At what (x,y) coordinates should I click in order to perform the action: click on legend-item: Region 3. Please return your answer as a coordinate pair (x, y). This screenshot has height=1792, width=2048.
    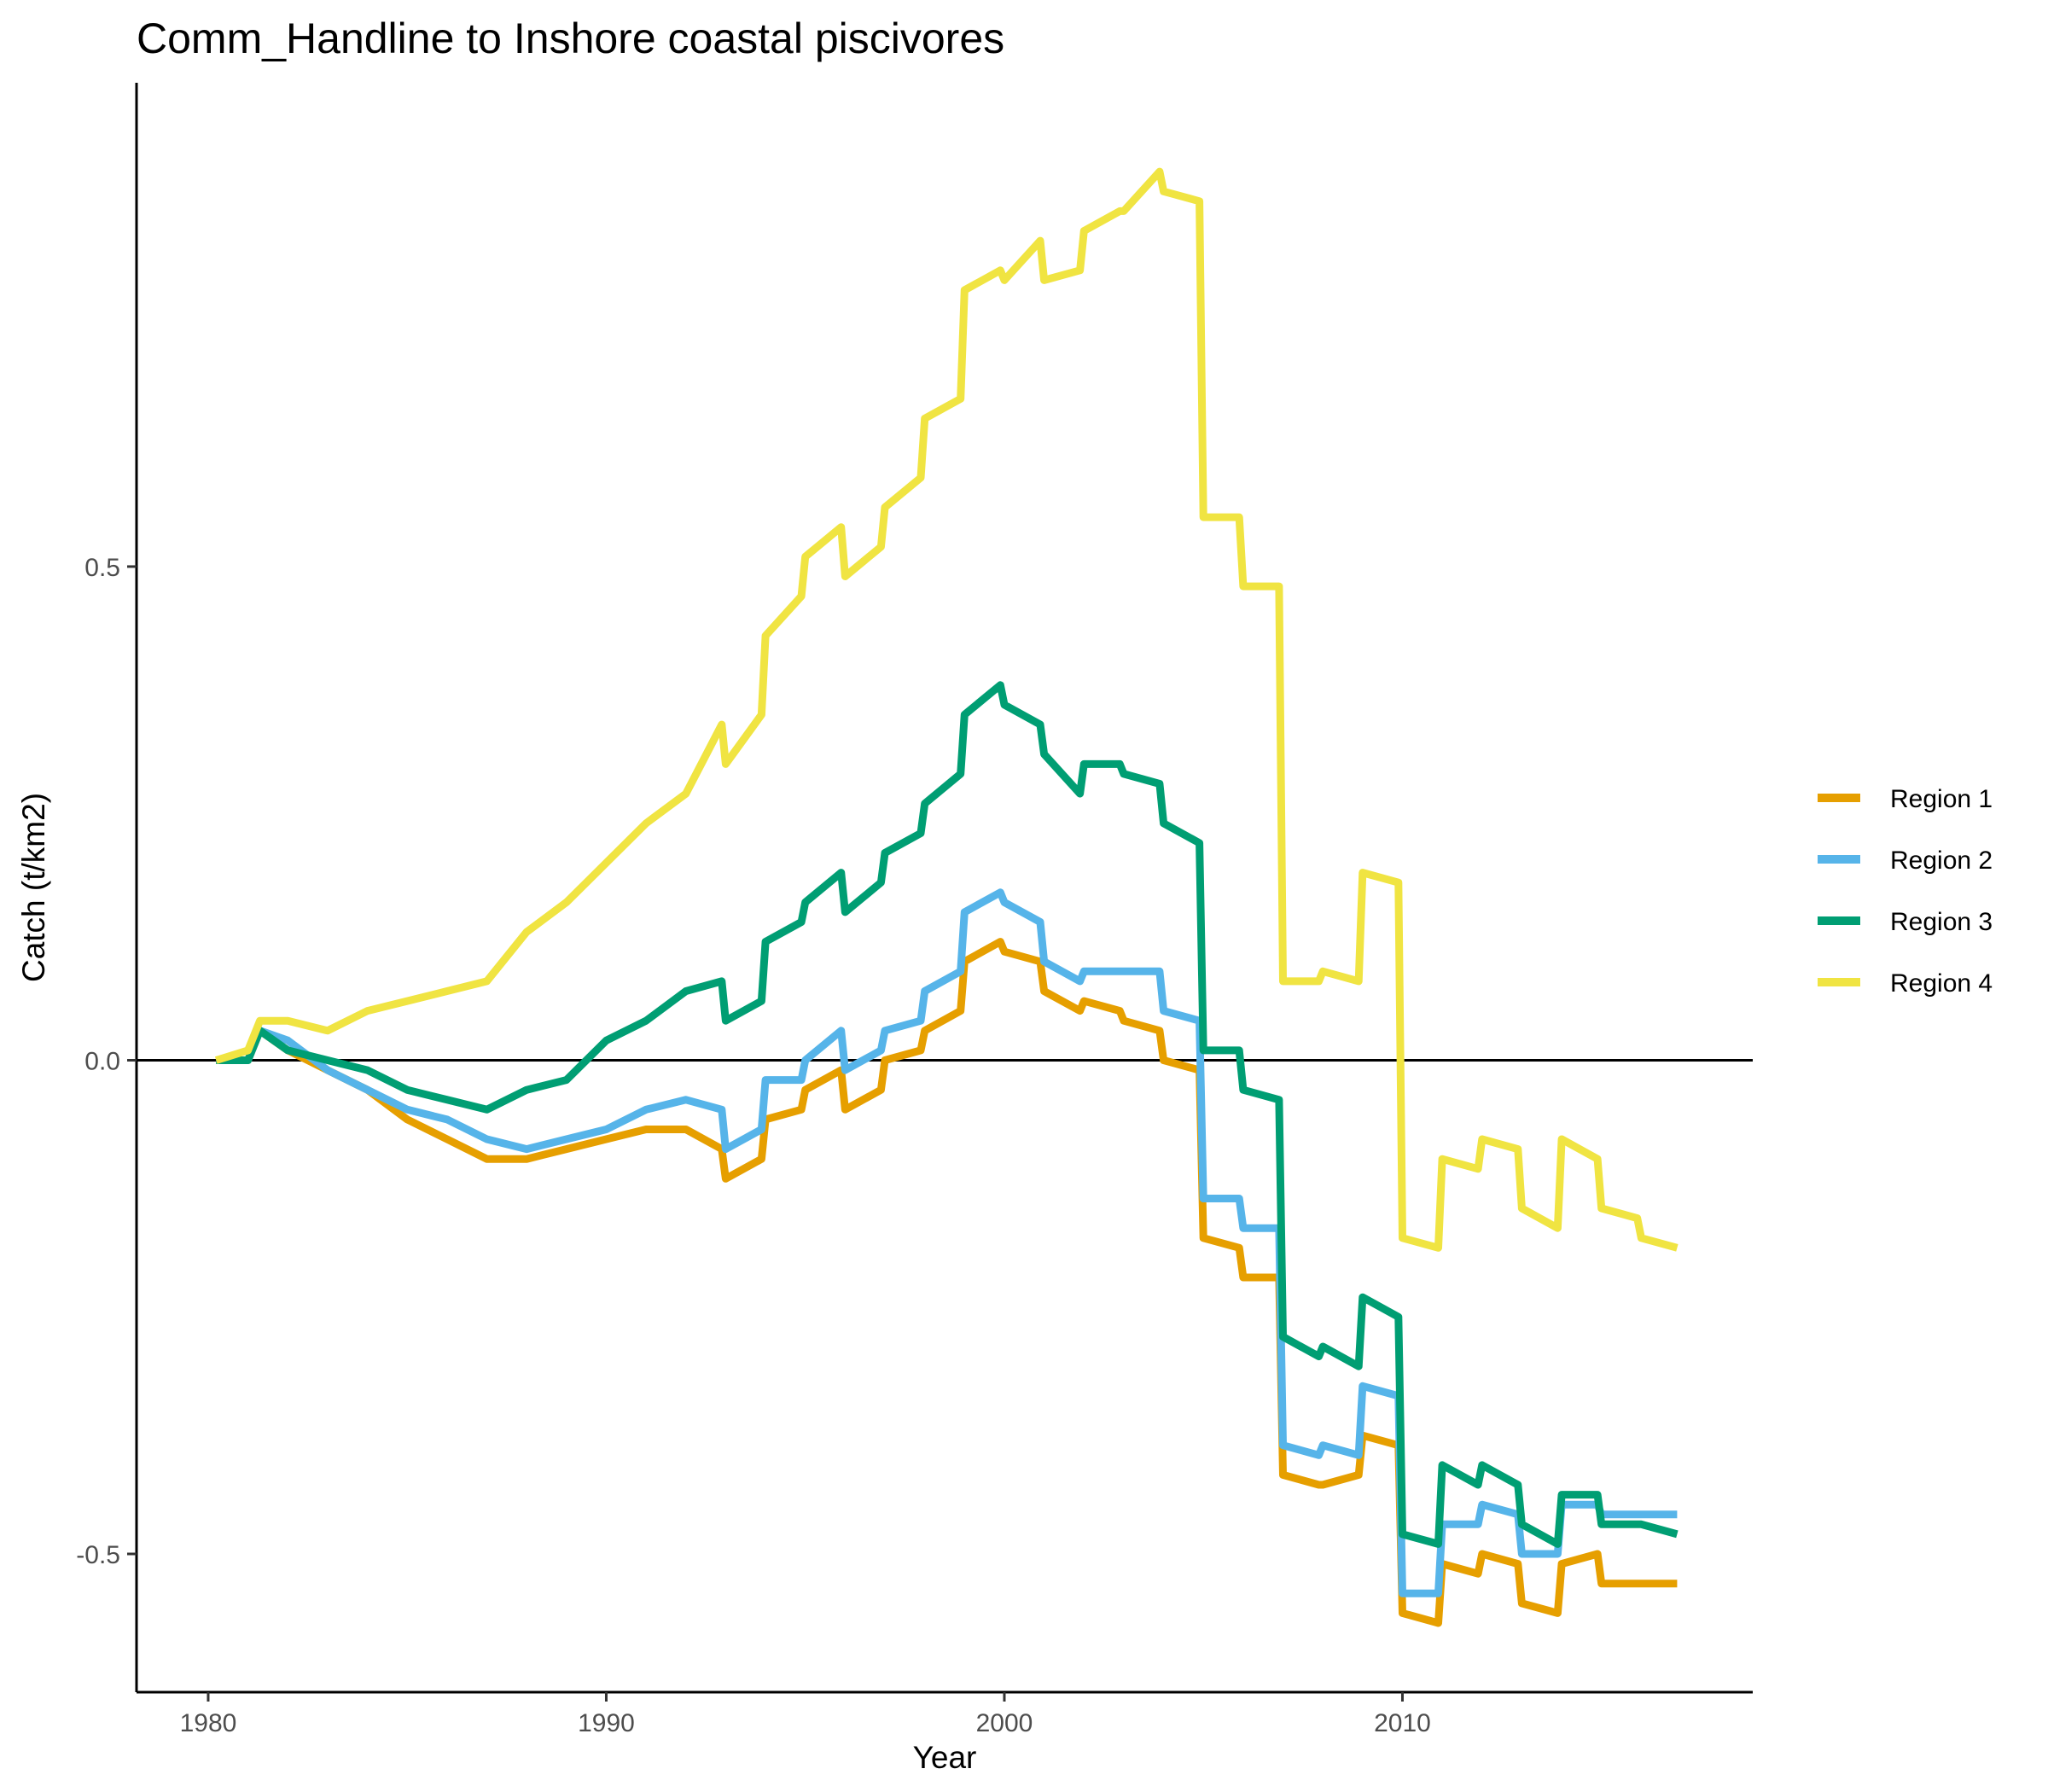
    Looking at the image, I should click on (1906, 922).